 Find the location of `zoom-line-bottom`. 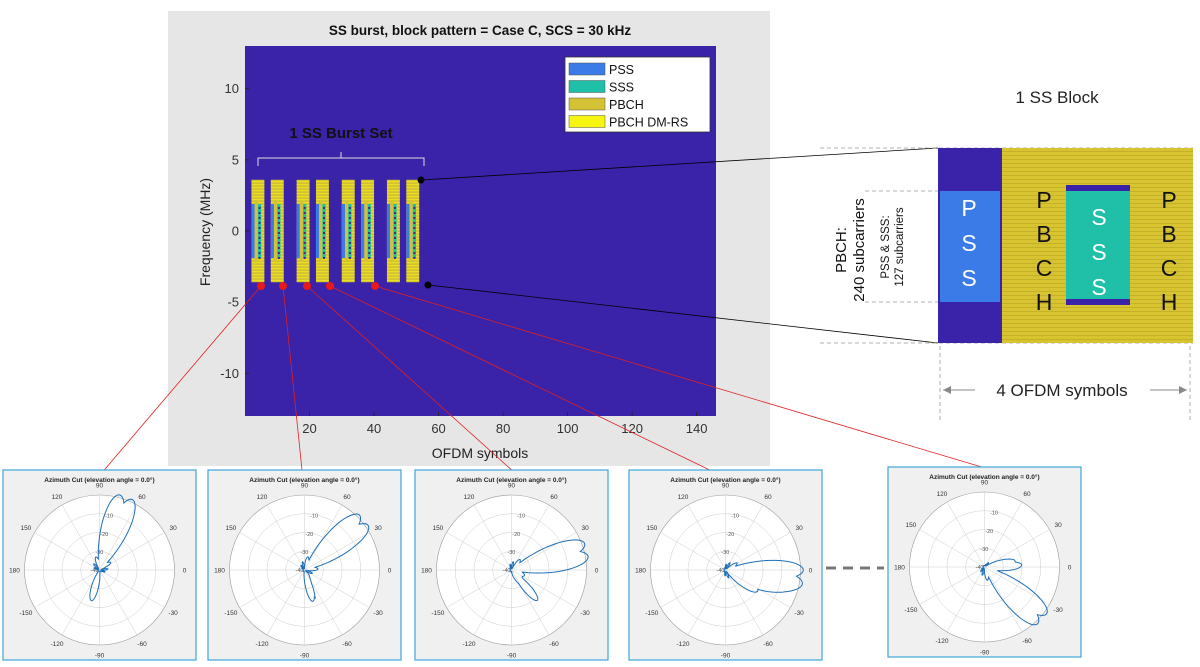

zoom-line-bottom is located at coordinates (683, 314).